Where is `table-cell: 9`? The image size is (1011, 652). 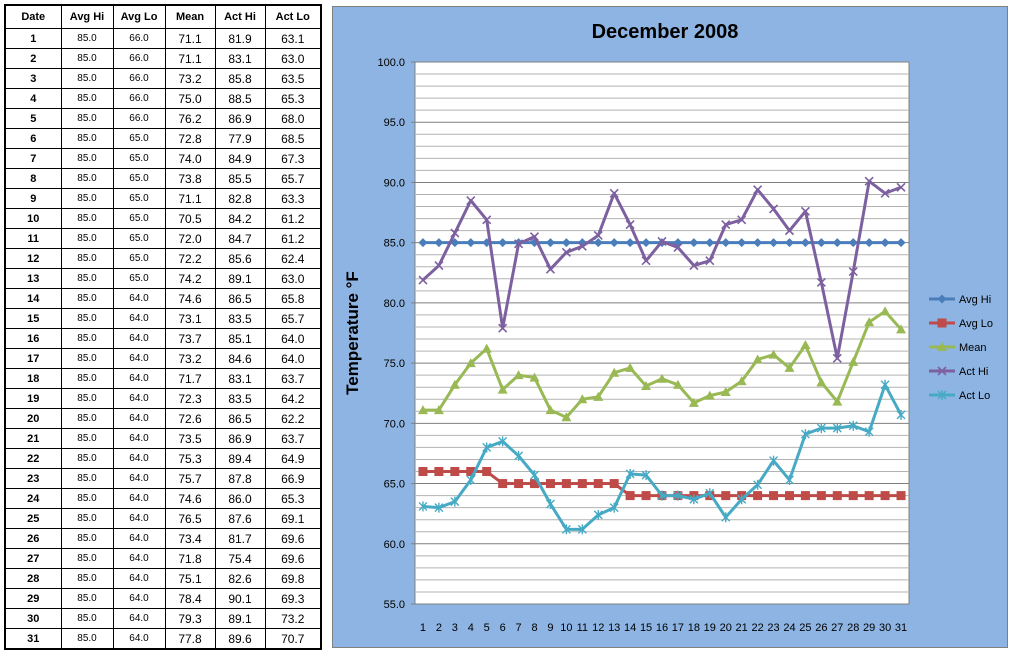 table-cell: 9 is located at coordinates (33, 198).